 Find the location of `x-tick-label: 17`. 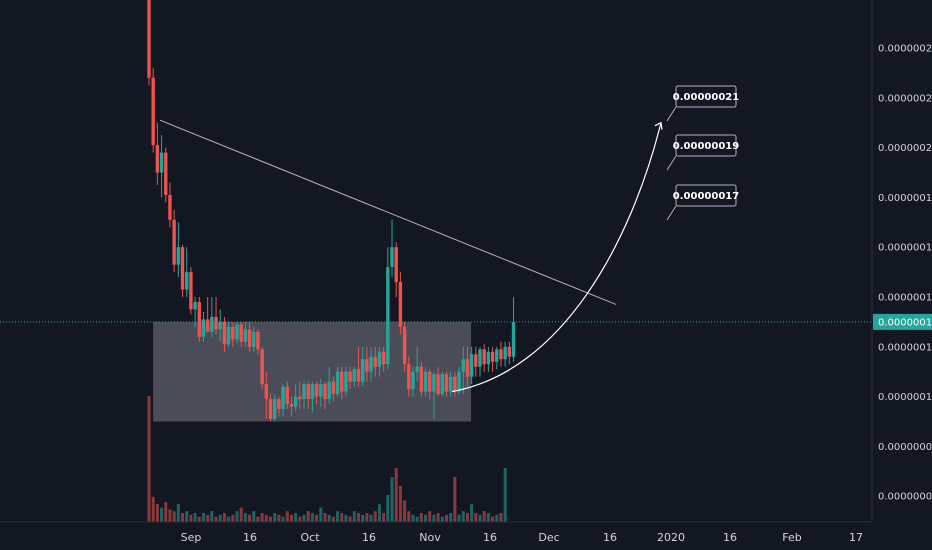

x-tick-label: 17 is located at coordinates (856, 537).